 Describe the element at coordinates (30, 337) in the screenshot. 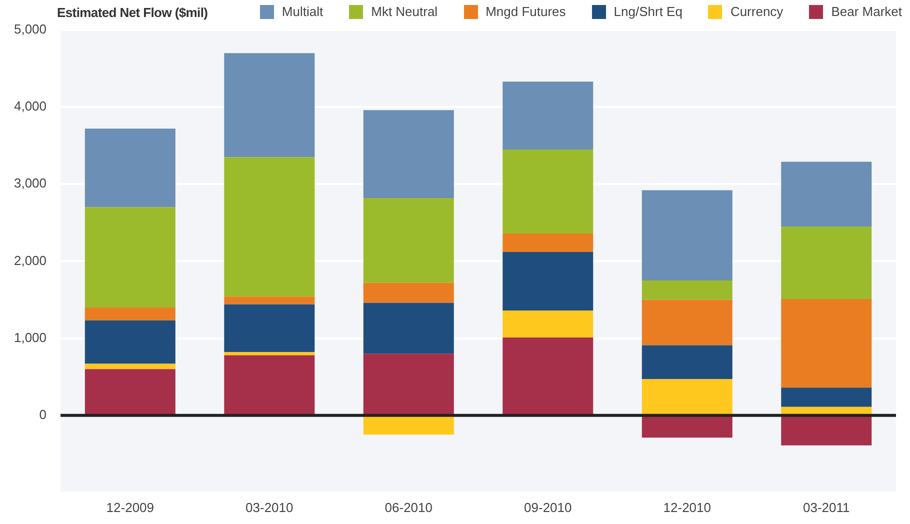

I see `y-tick-label: 1,000` at that location.